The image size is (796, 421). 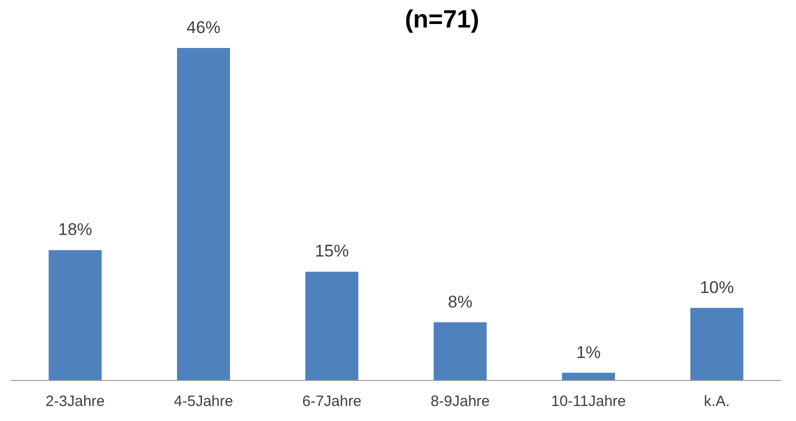 What do you see at coordinates (442, 20) in the screenshot?
I see `chart-title: (n=71)` at bounding box center [442, 20].